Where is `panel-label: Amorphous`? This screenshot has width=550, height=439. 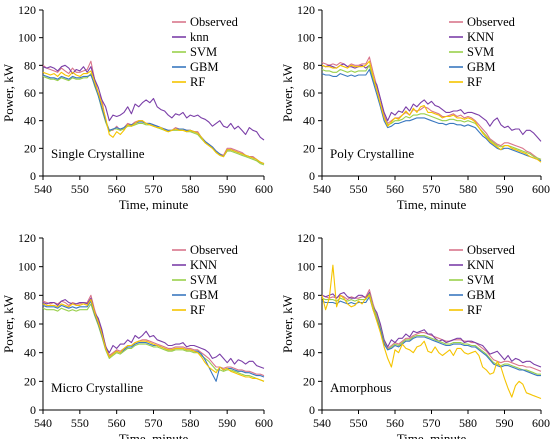
panel-label: Amorphous is located at coordinates (360, 387).